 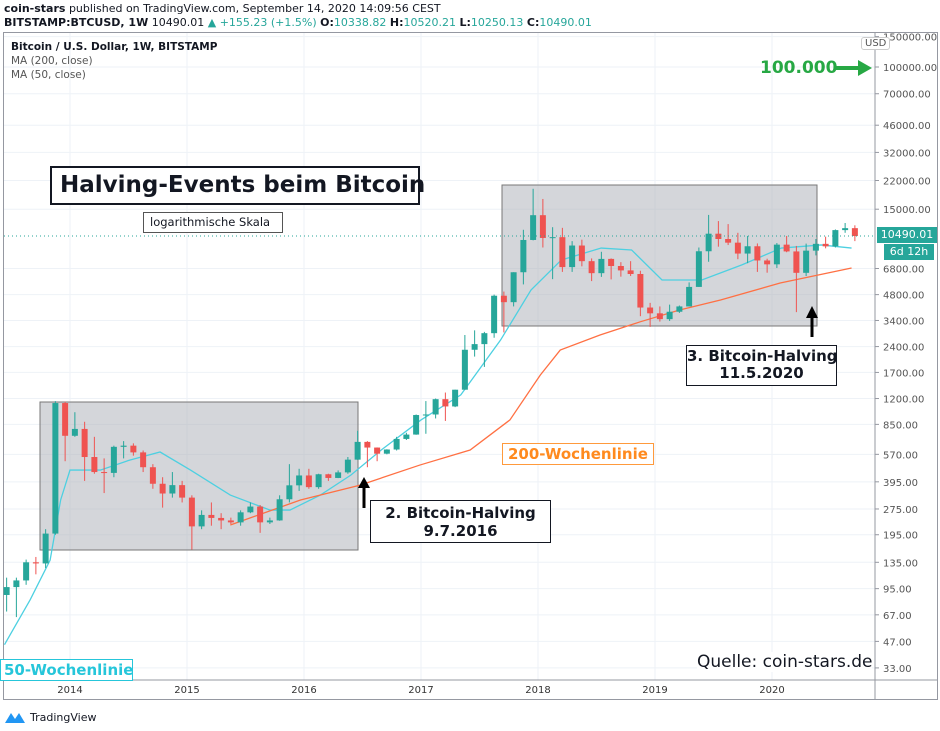 What do you see at coordinates (900, 510) in the screenshot?
I see `y-tick-label: 275.00` at bounding box center [900, 510].